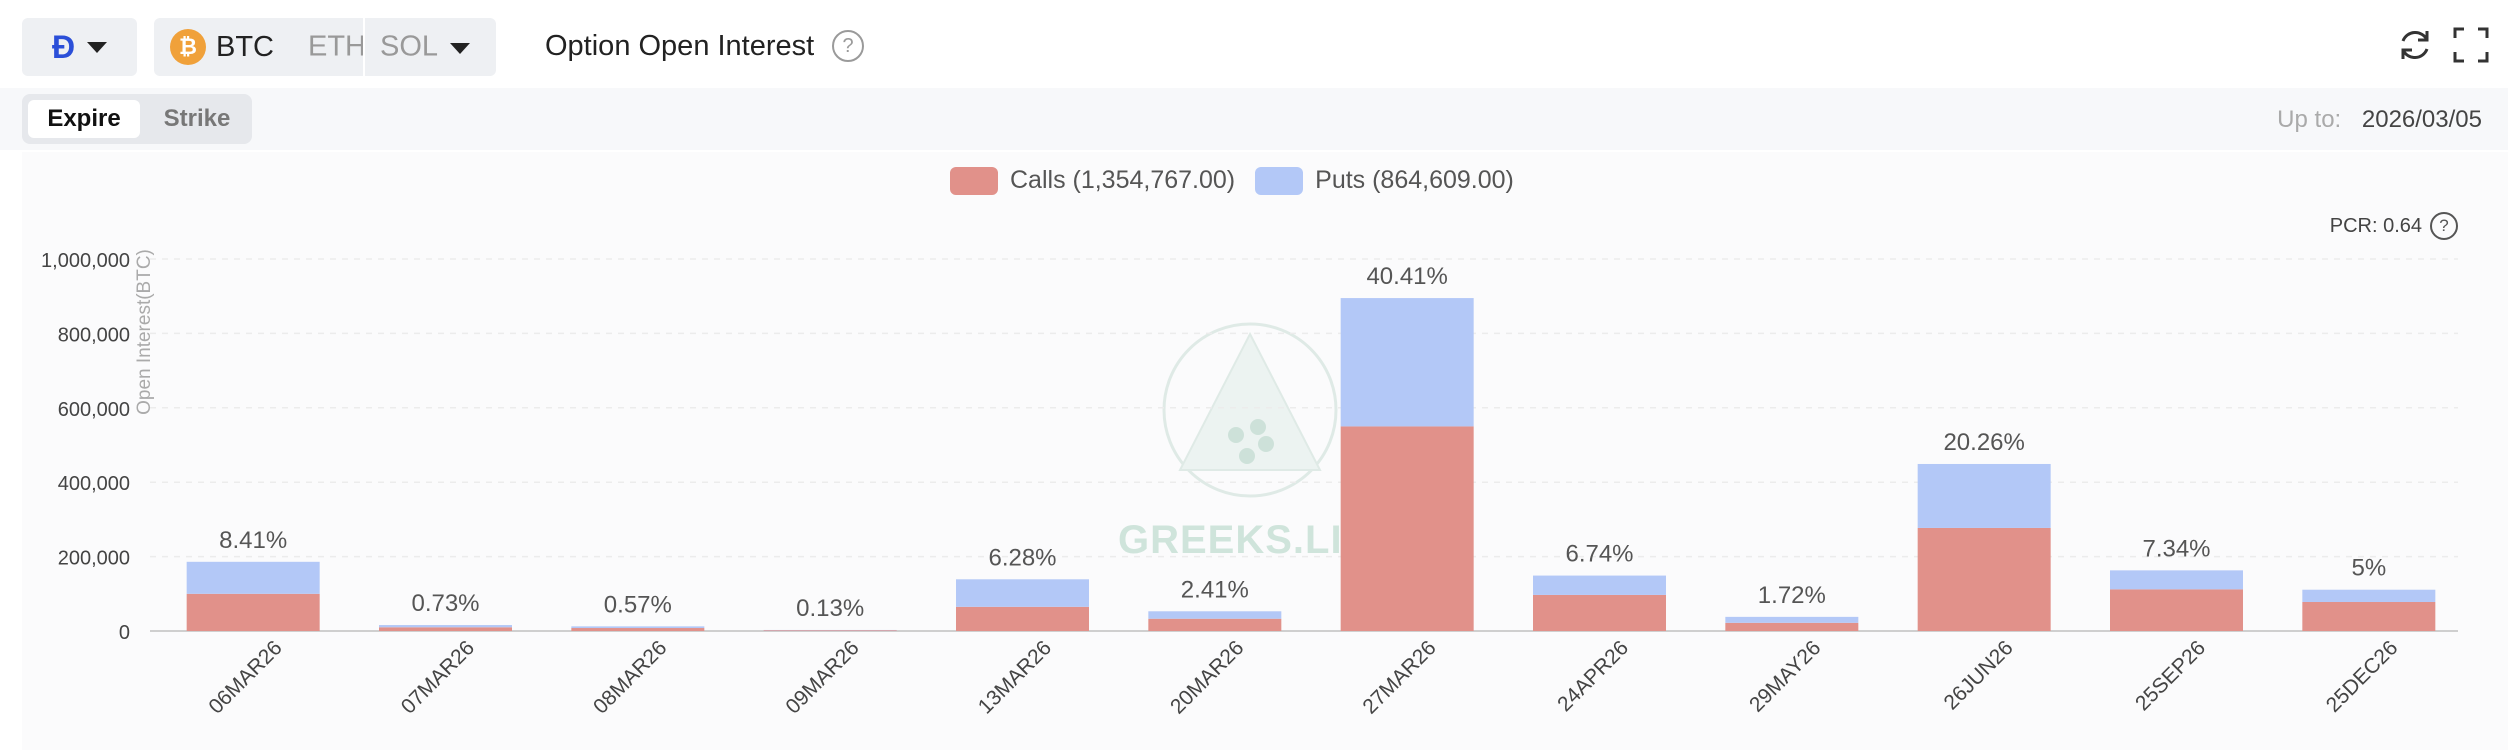 This screenshot has height=750, width=2508. I want to click on coin-divider, so click(364, 47).